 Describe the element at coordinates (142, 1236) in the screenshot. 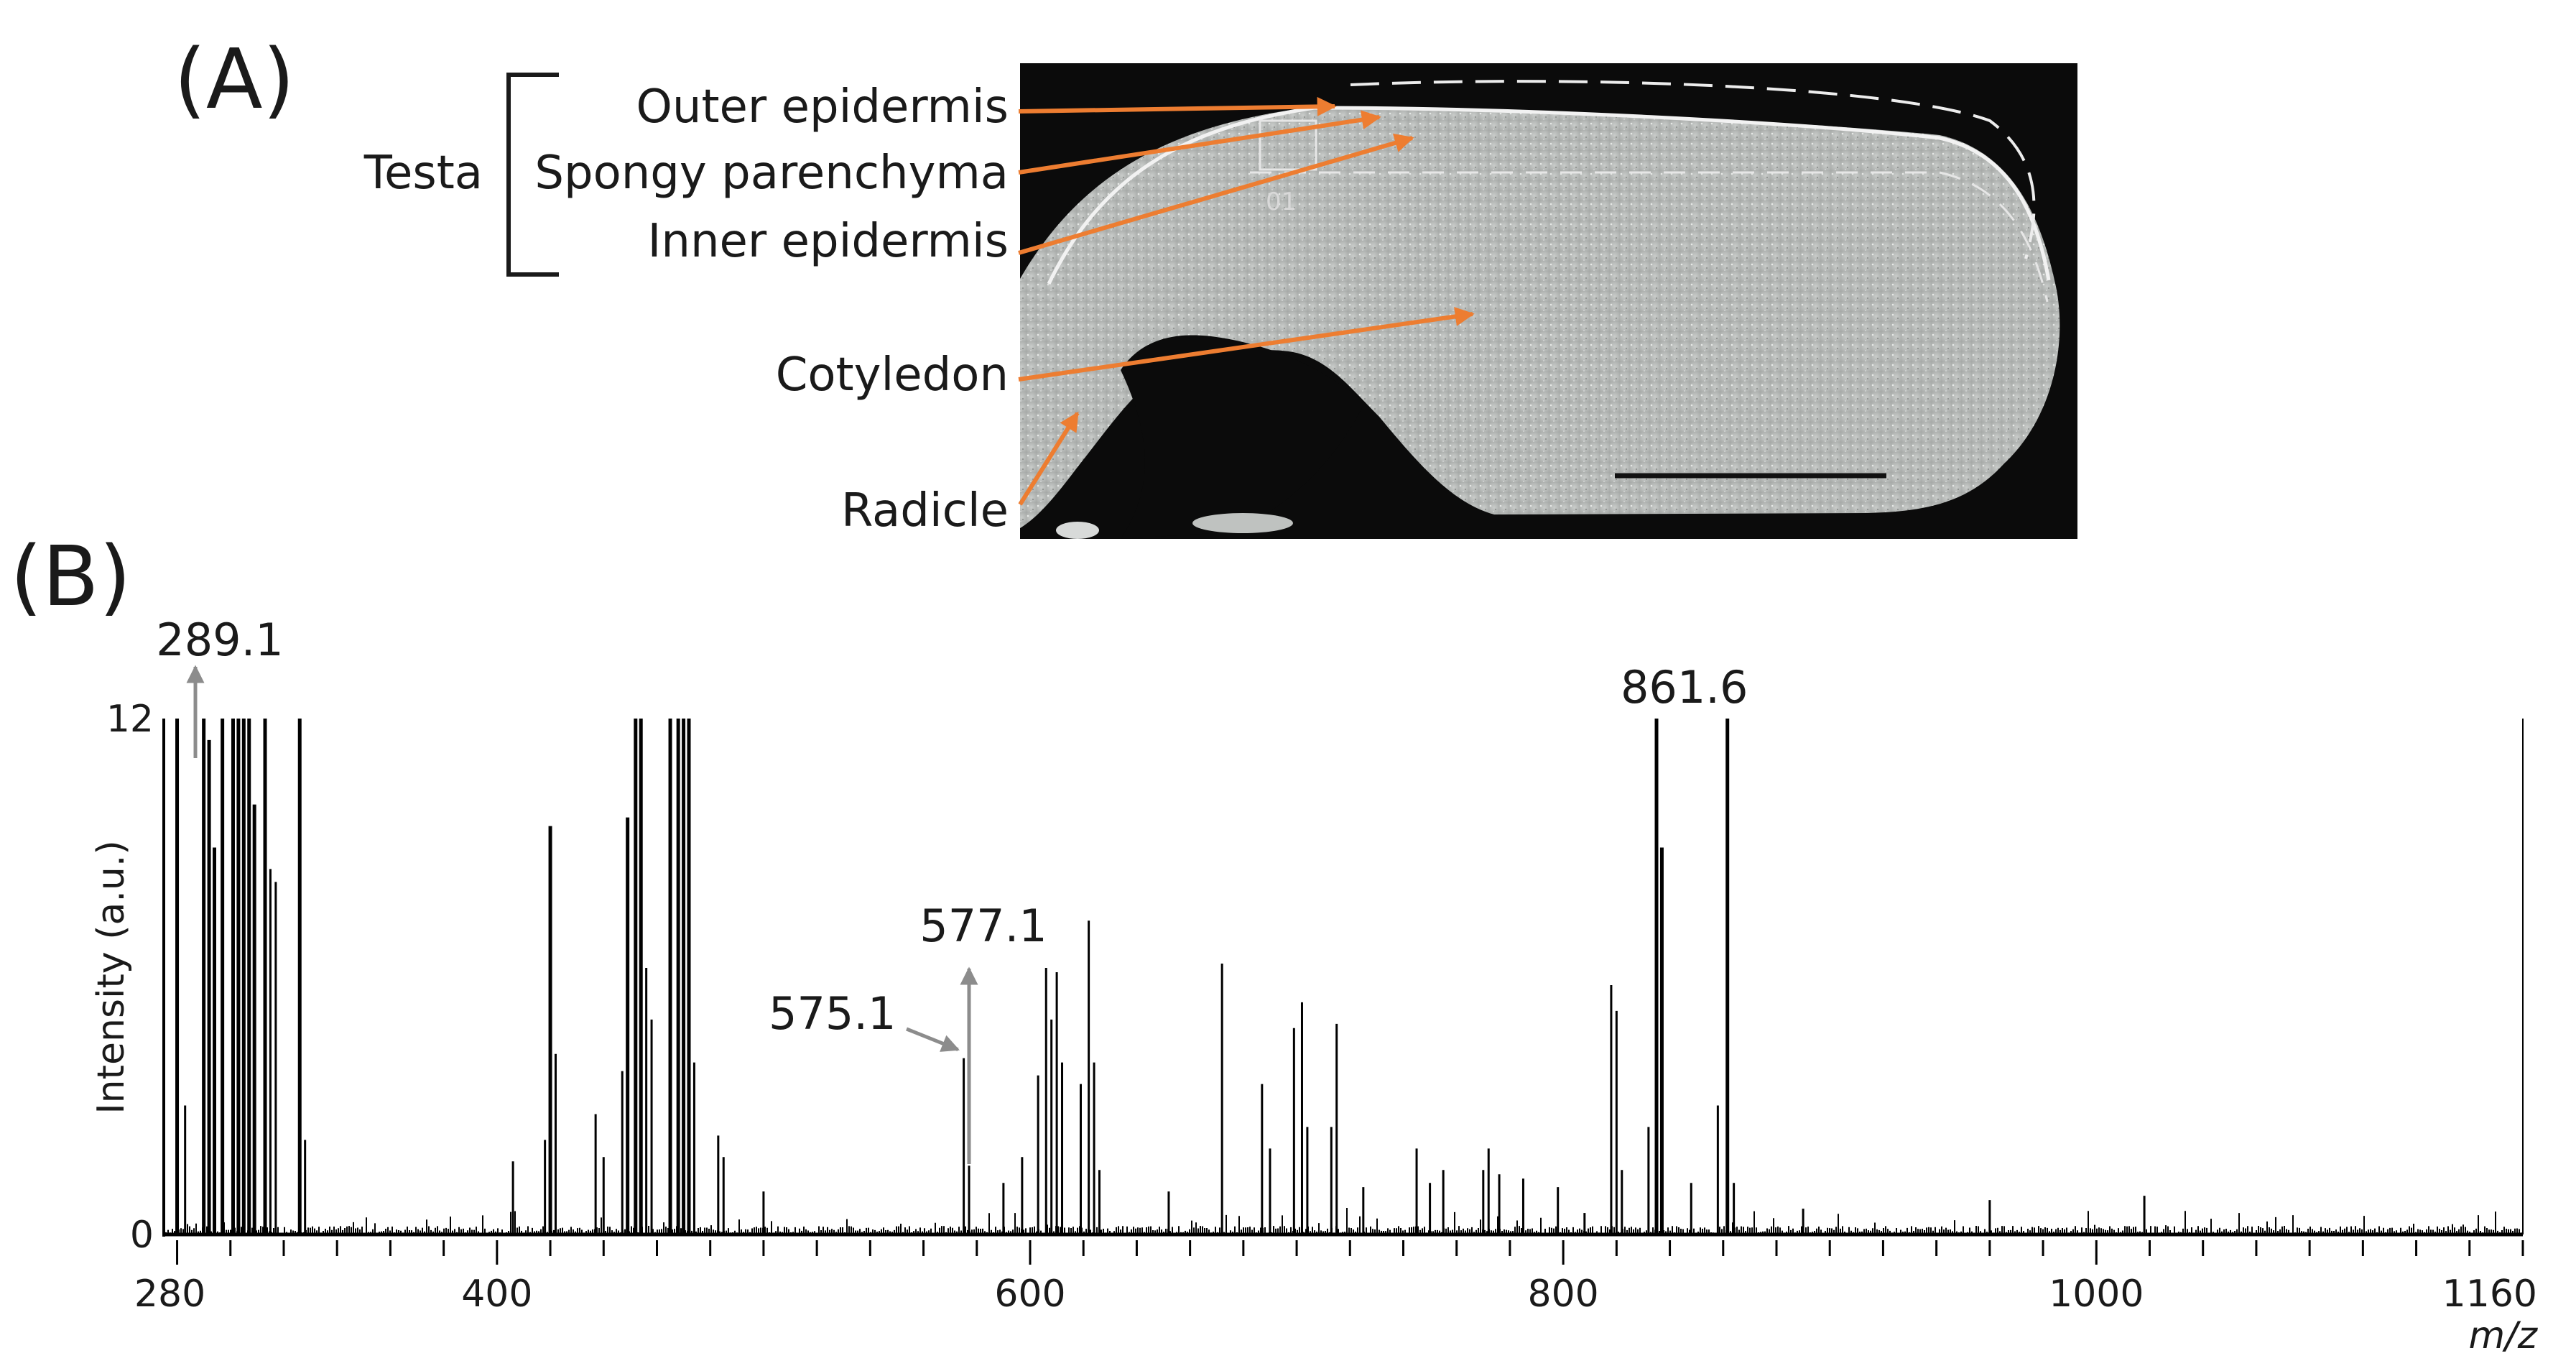

I see `y-tick-label: 0` at that location.